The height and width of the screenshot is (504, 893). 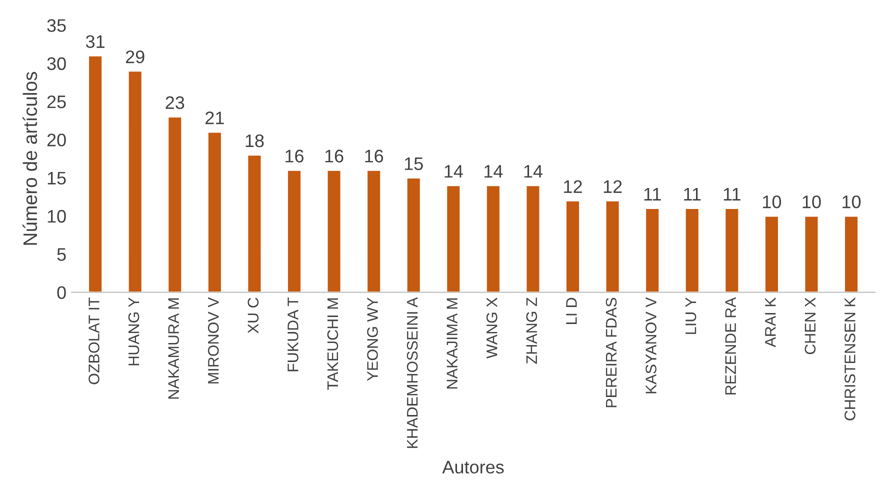 I want to click on x-tick-label: TAKEUCHI M, so click(x=332, y=344).